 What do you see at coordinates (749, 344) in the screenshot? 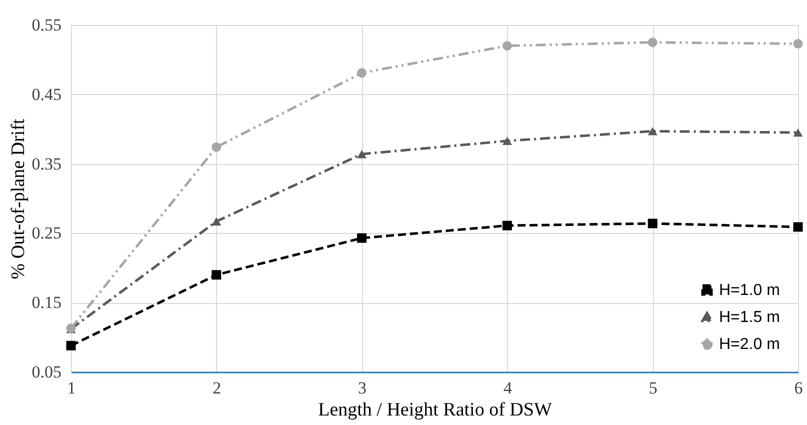
I see `legend-label: H=2.0 m` at bounding box center [749, 344].